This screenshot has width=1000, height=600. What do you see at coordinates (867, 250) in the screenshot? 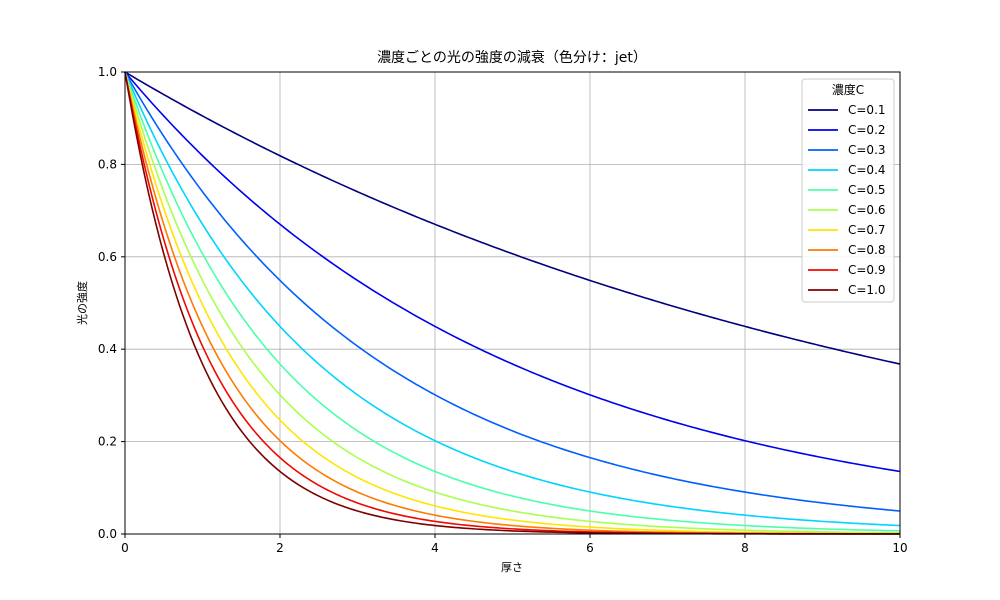
I see `legend-label: C=0.8` at bounding box center [867, 250].